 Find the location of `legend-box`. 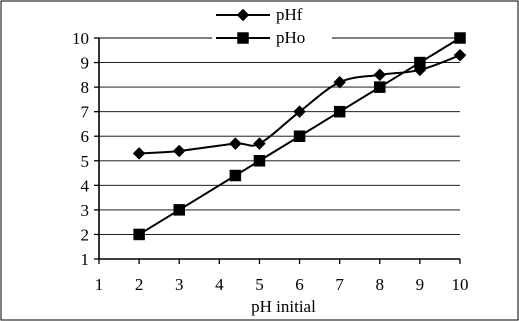

legend-box is located at coordinates (272, 26).